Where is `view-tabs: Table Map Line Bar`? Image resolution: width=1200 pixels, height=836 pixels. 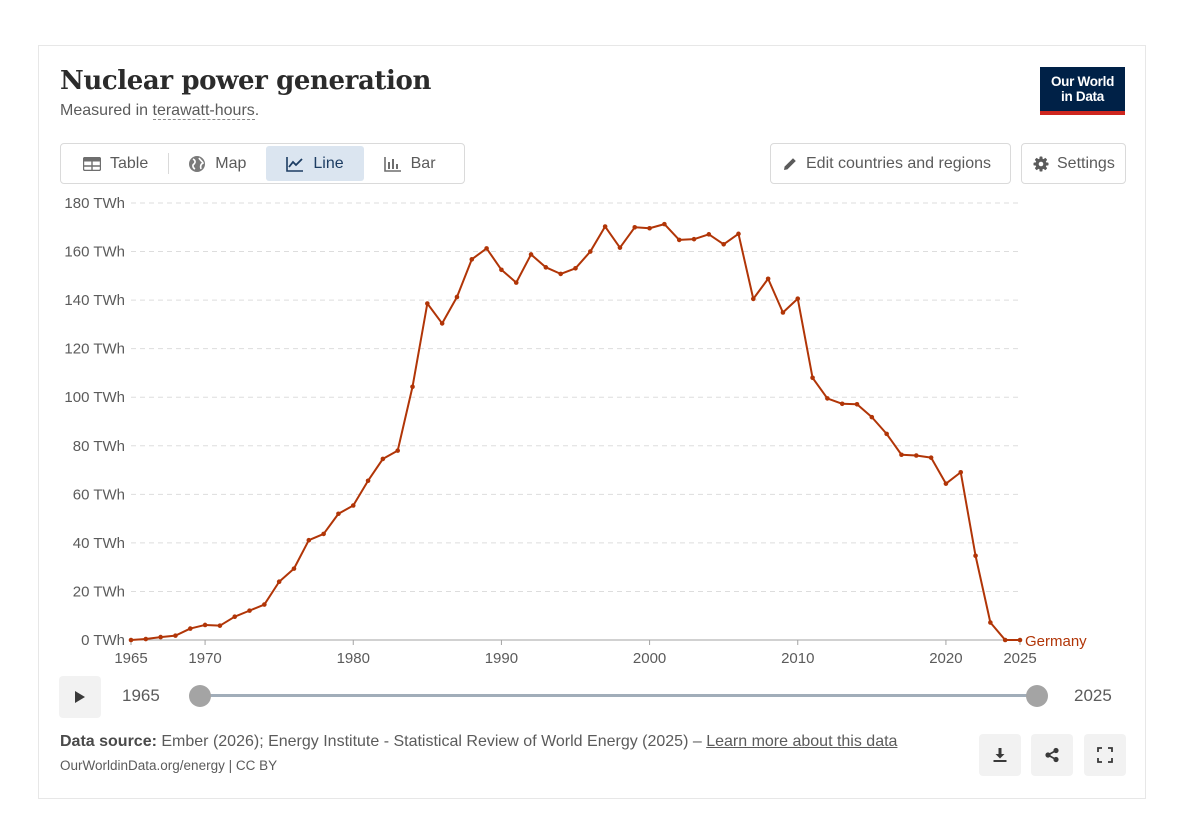
view-tabs: Table Map Line Bar is located at coordinates (262, 163).